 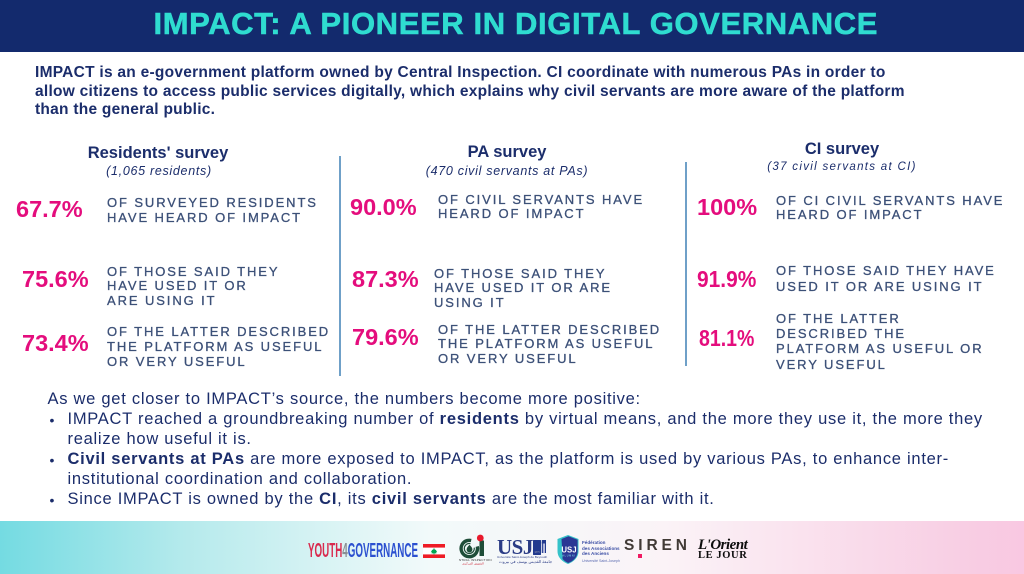 What do you see at coordinates (568, 556) in the screenshot?
I see `svg-text: ALUMNI` at bounding box center [568, 556].